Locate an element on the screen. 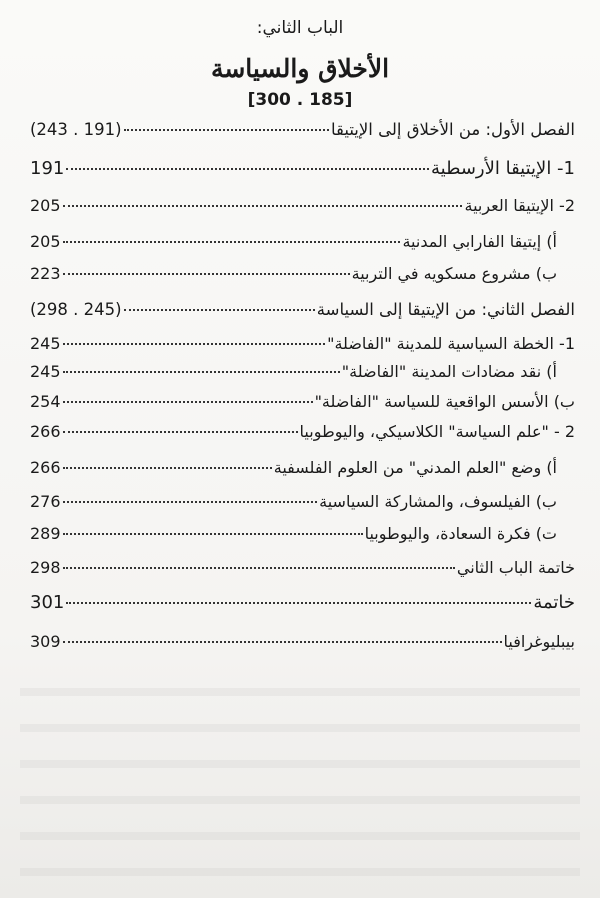  toc-label: ب) مشروع مسكويه في التربية is located at coordinates (454, 273).